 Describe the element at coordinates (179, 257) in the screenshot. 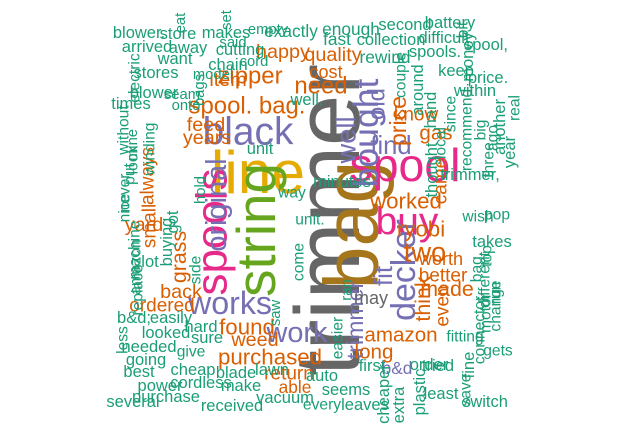

I see `cloud-word: grass` at that location.